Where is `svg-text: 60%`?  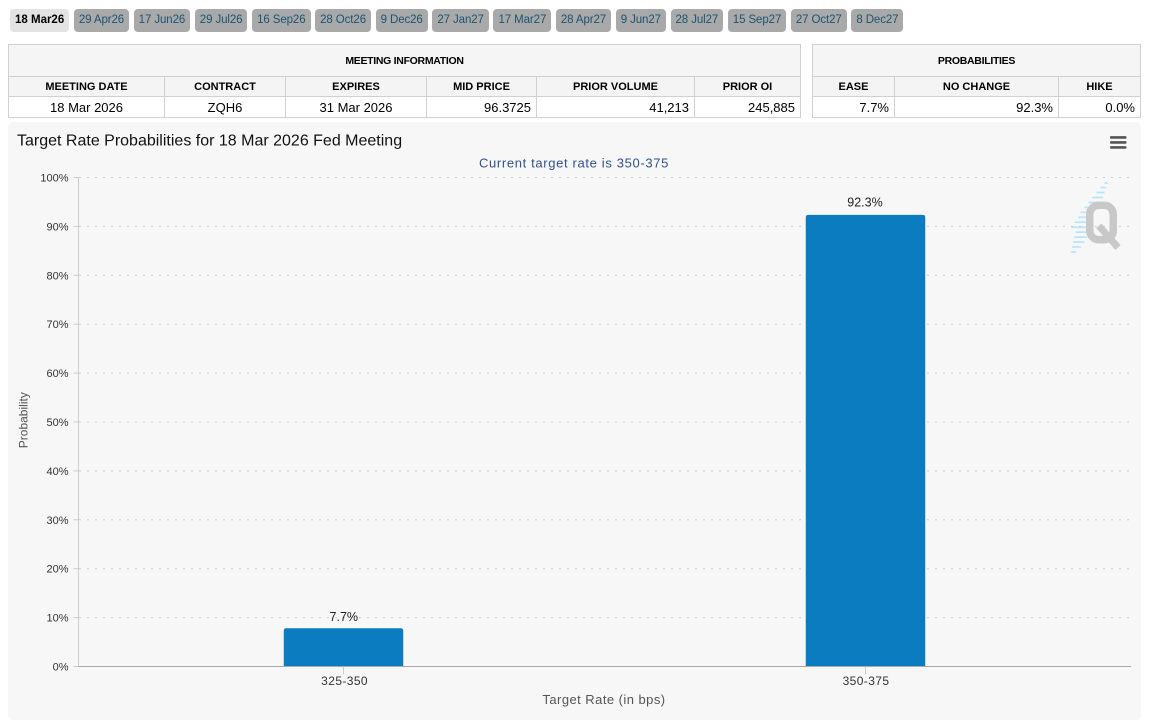 svg-text: 60% is located at coordinates (57, 374).